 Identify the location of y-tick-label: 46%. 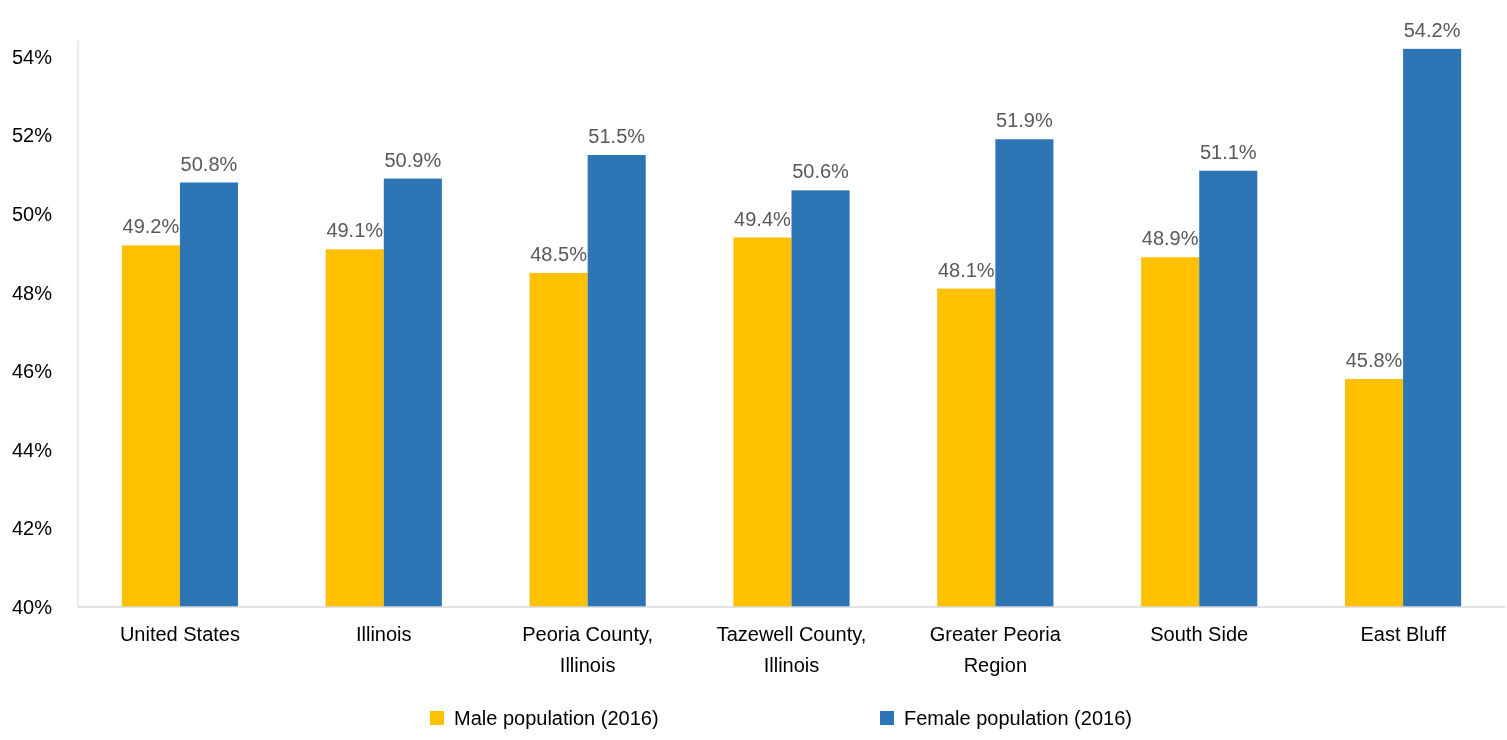
(32, 371).